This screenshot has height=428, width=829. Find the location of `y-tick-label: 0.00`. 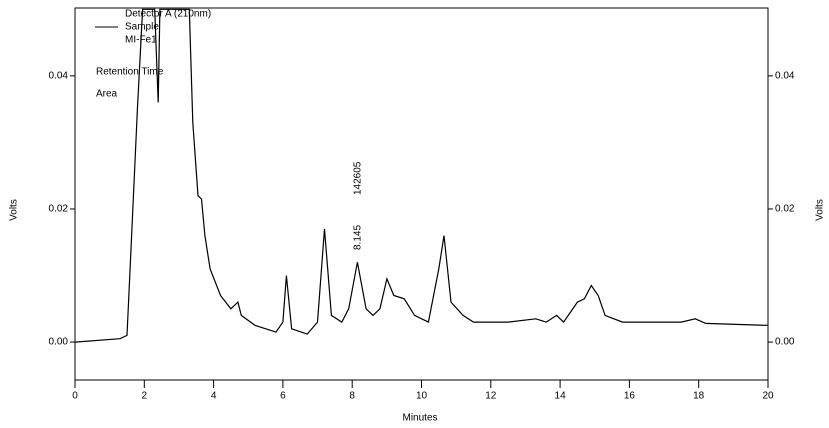

y-tick-label: 0.00 is located at coordinates (59, 342).